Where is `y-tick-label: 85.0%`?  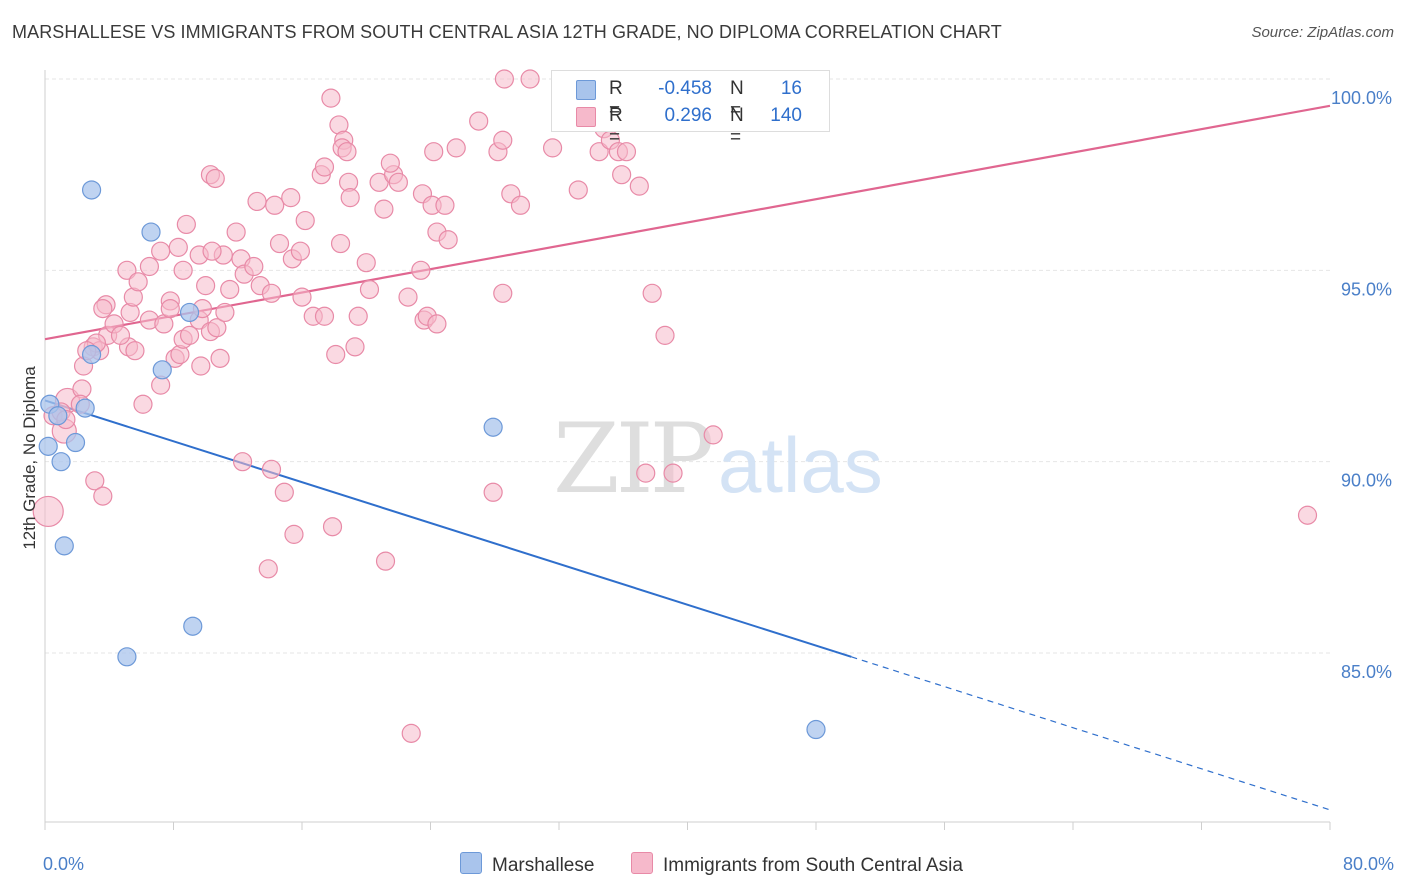 y-tick-label: 85.0% is located at coordinates (1366, 672).